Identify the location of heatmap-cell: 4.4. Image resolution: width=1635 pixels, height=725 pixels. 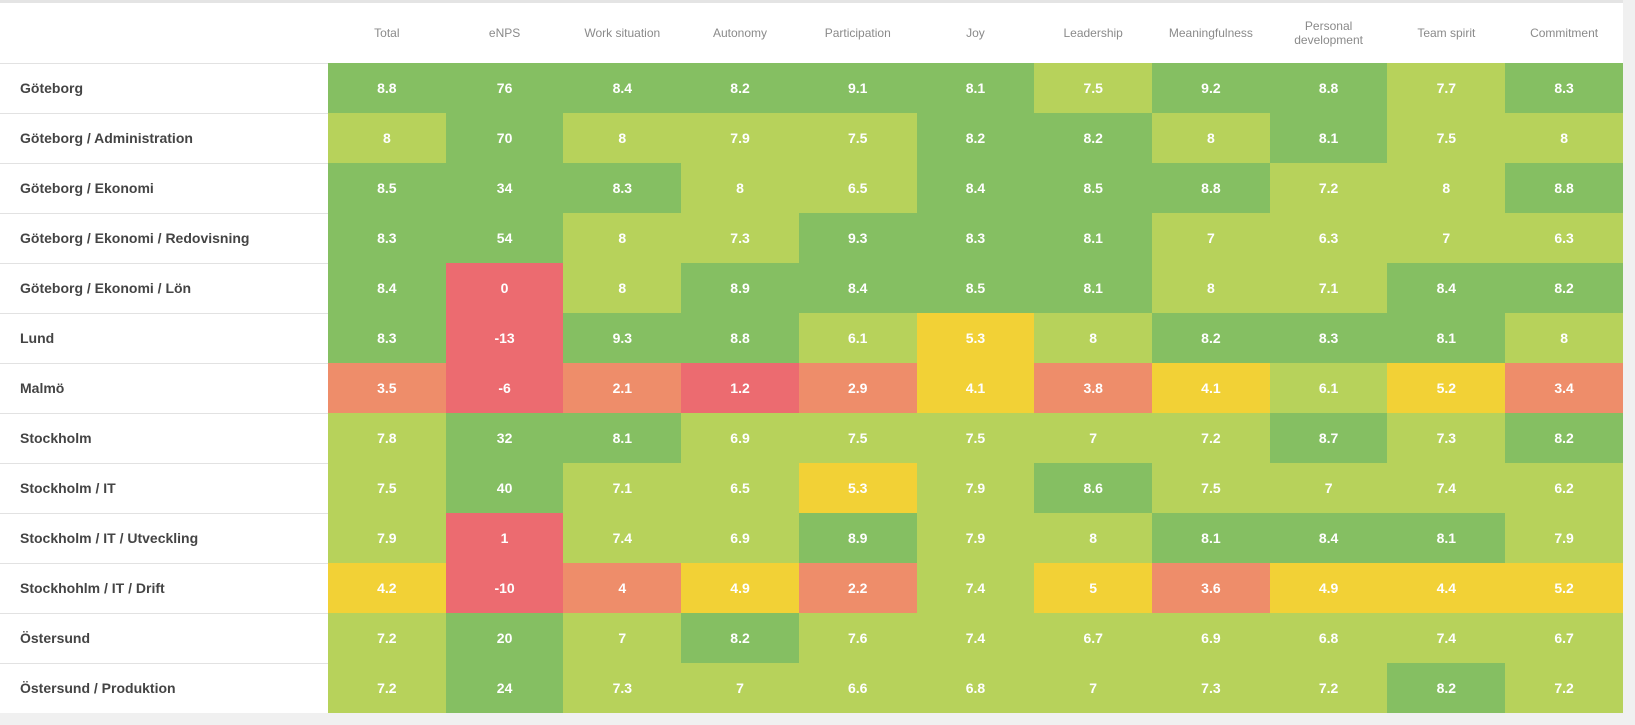
(1446, 588).